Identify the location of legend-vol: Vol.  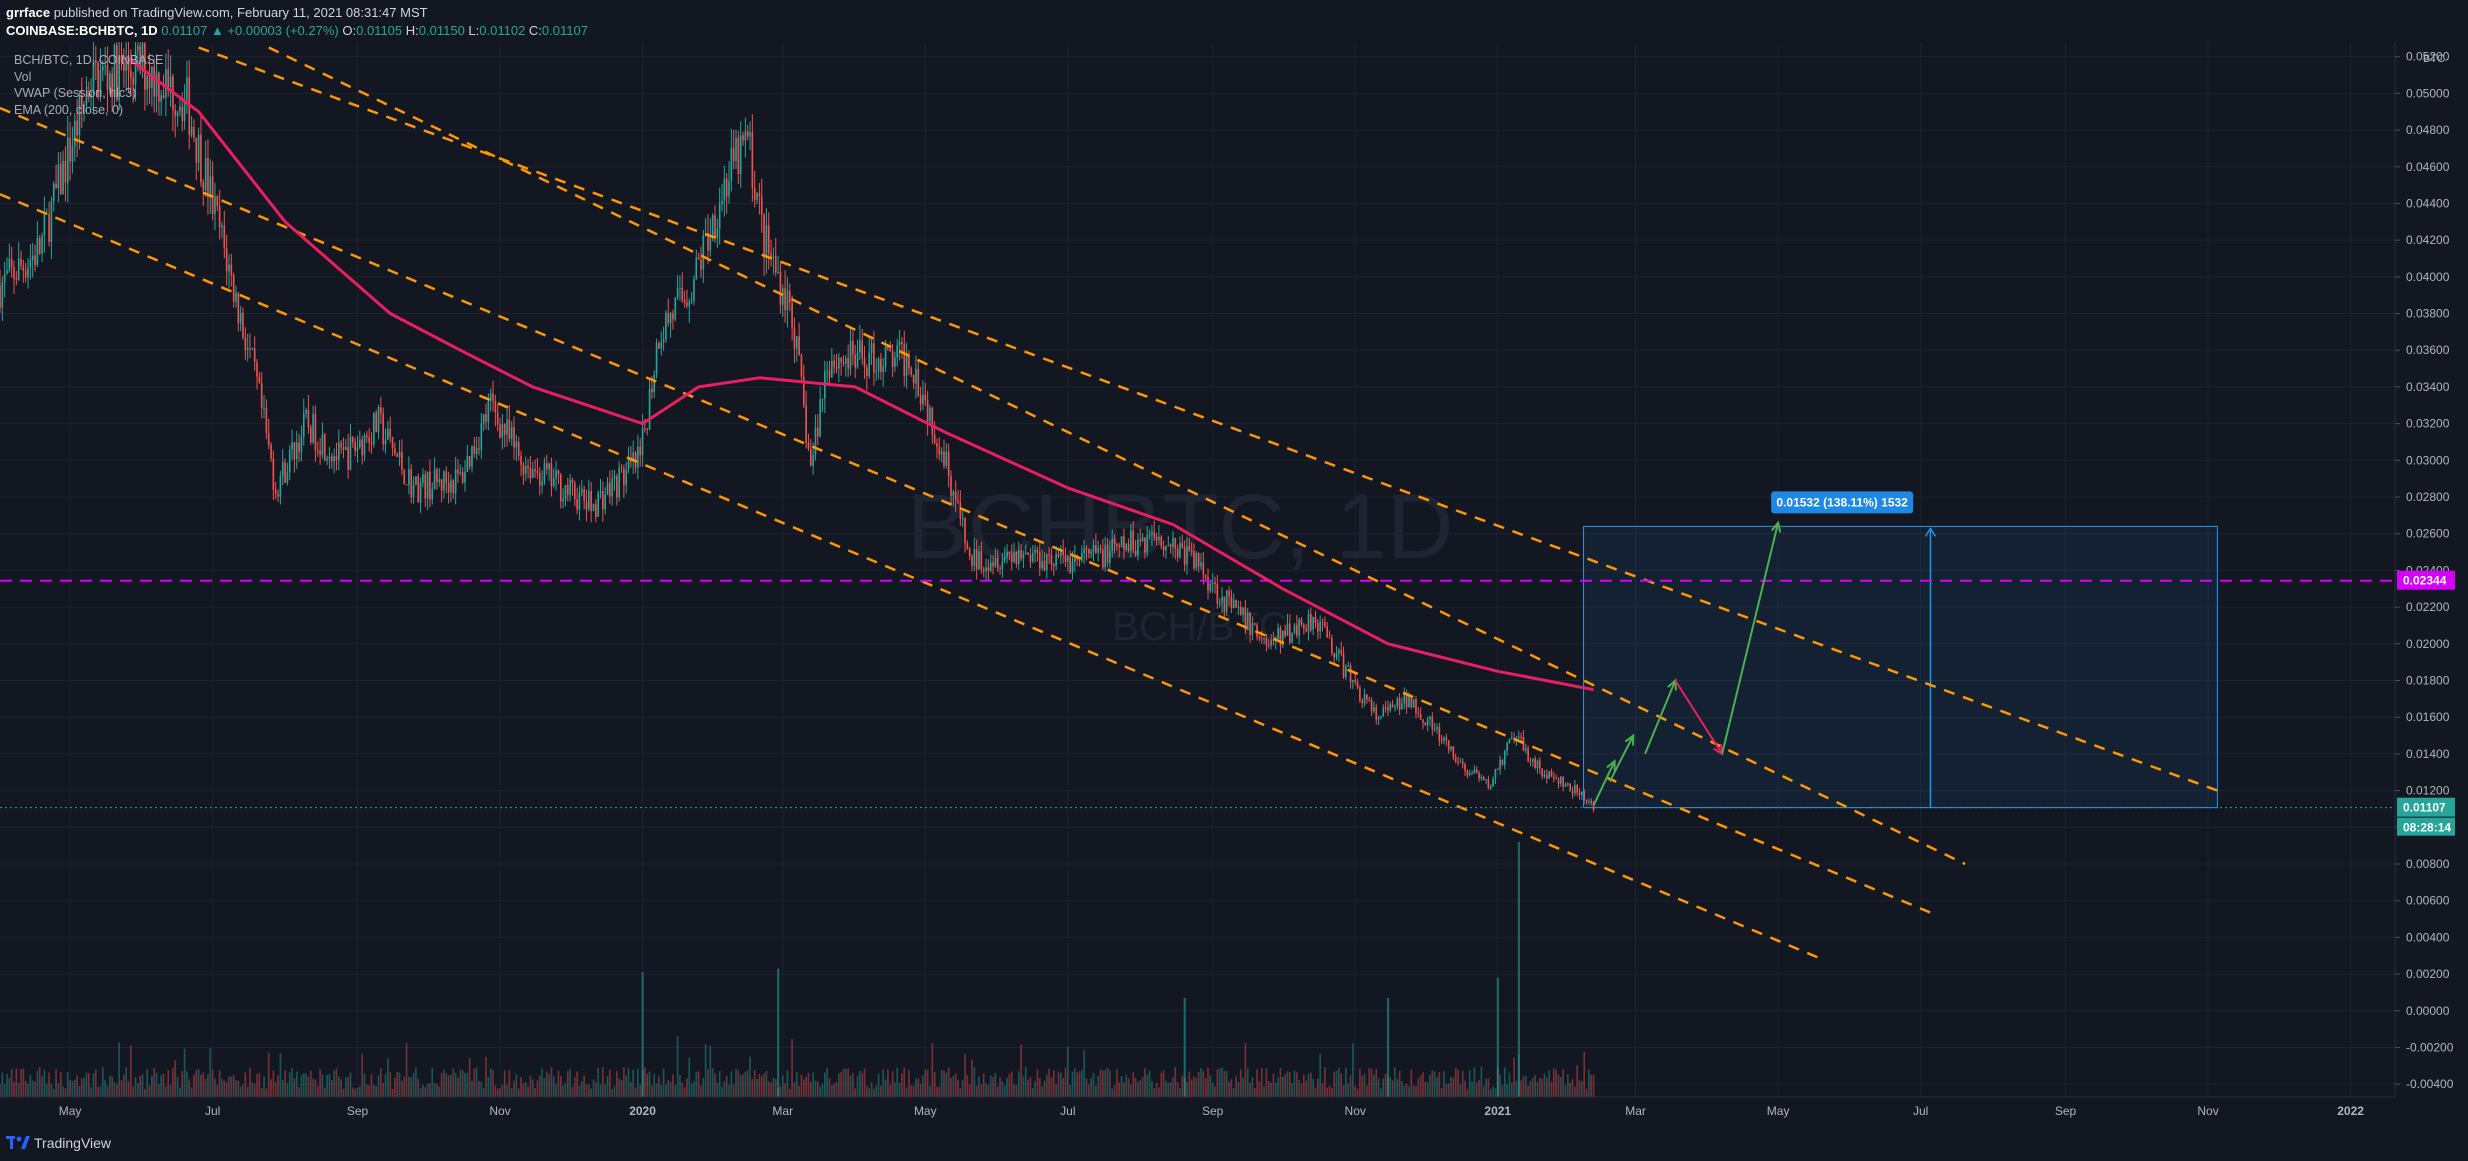
(23, 76).